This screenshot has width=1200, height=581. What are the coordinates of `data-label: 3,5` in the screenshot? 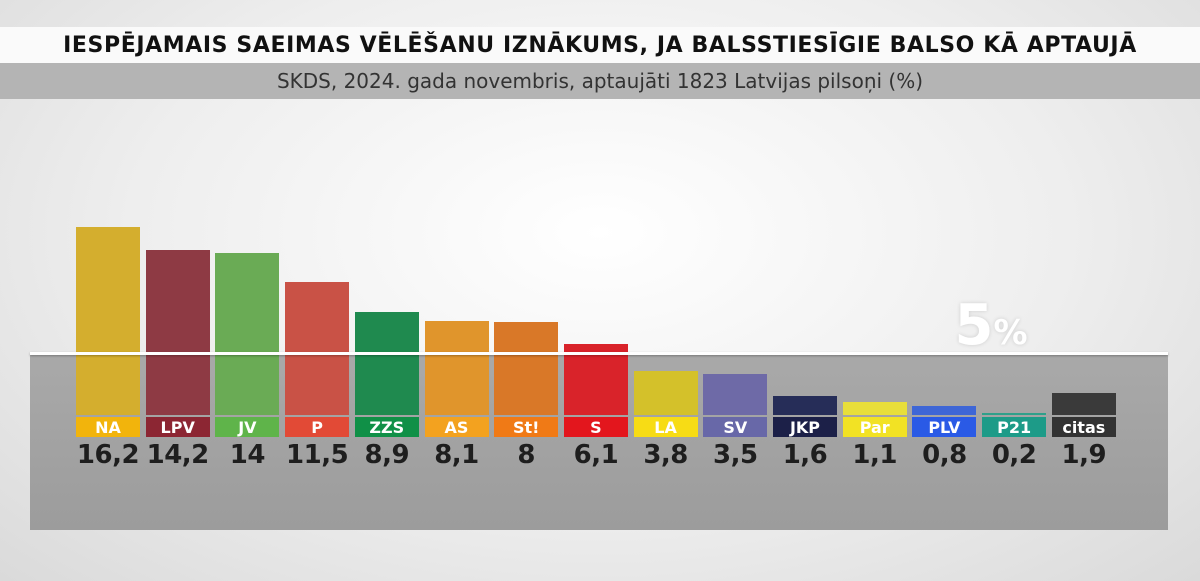 It's located at (735, 455).